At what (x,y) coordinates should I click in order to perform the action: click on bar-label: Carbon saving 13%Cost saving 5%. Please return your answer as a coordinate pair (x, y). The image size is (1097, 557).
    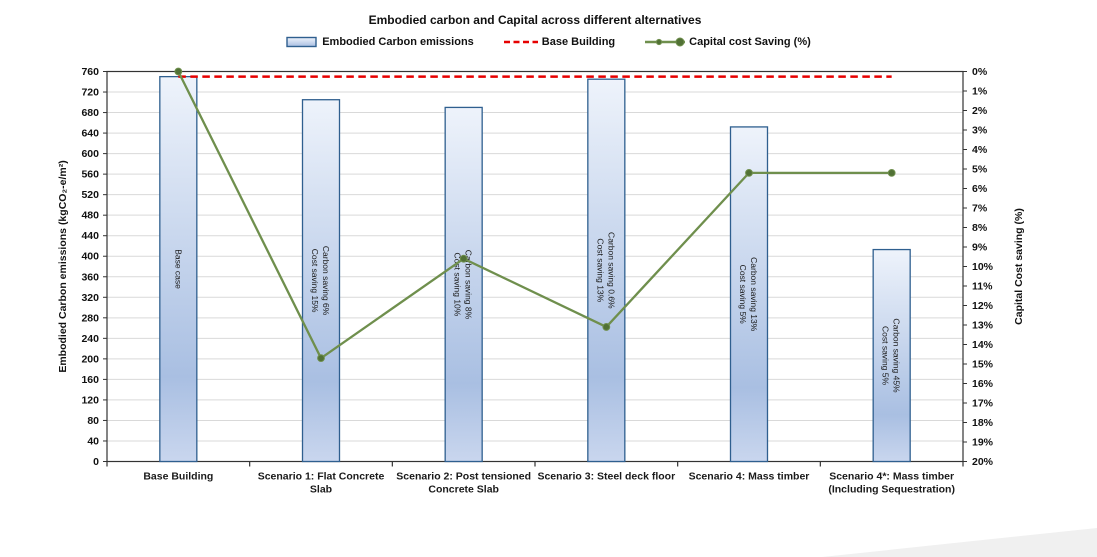
    Looking at the image, I should click on (748, 294).